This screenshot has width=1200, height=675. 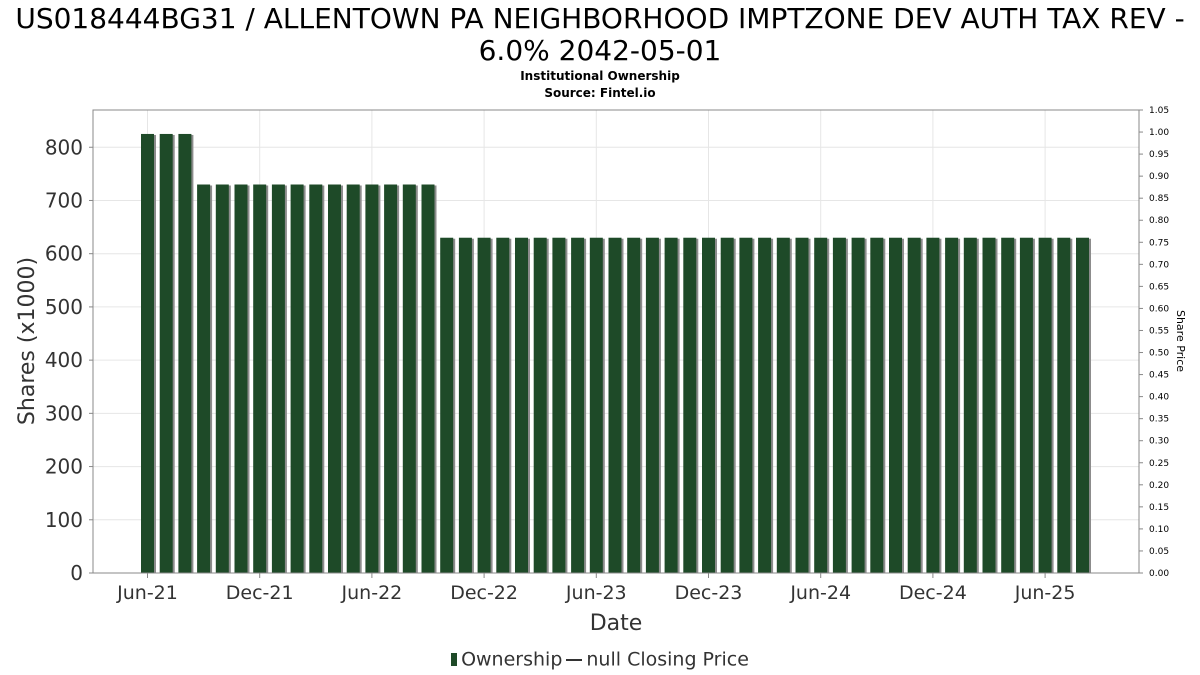 What do you see at coordinates (64, 200) in the screenshot?
I see `y-tick-label: 700` at bounding box center [64, 200].